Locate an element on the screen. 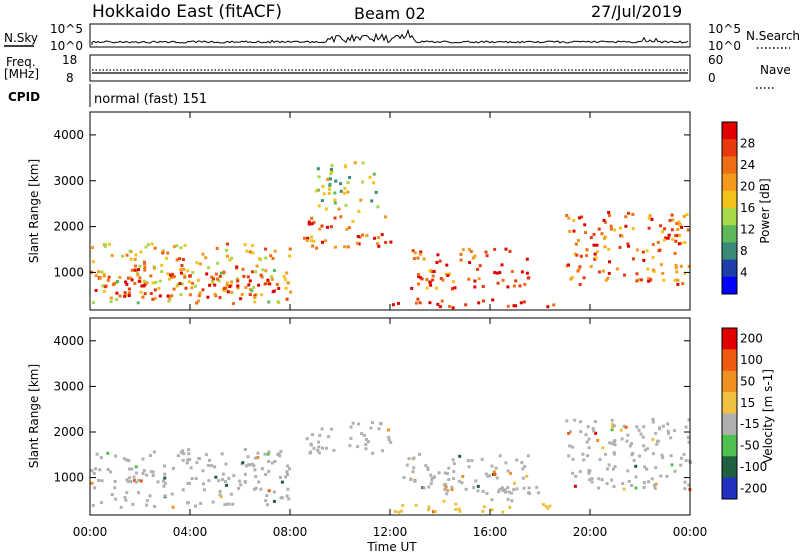 The image size is (800, 554). nsky-panel-frame is located at coordinates (390, 35).